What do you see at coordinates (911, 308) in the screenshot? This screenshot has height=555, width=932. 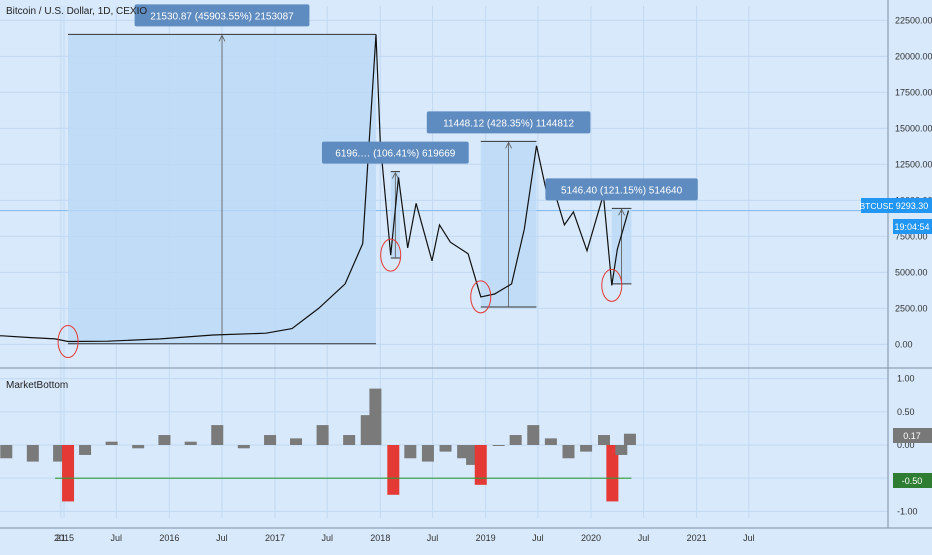 I see `price-tick-label: 2500.00` at bounding box center [911, 308].